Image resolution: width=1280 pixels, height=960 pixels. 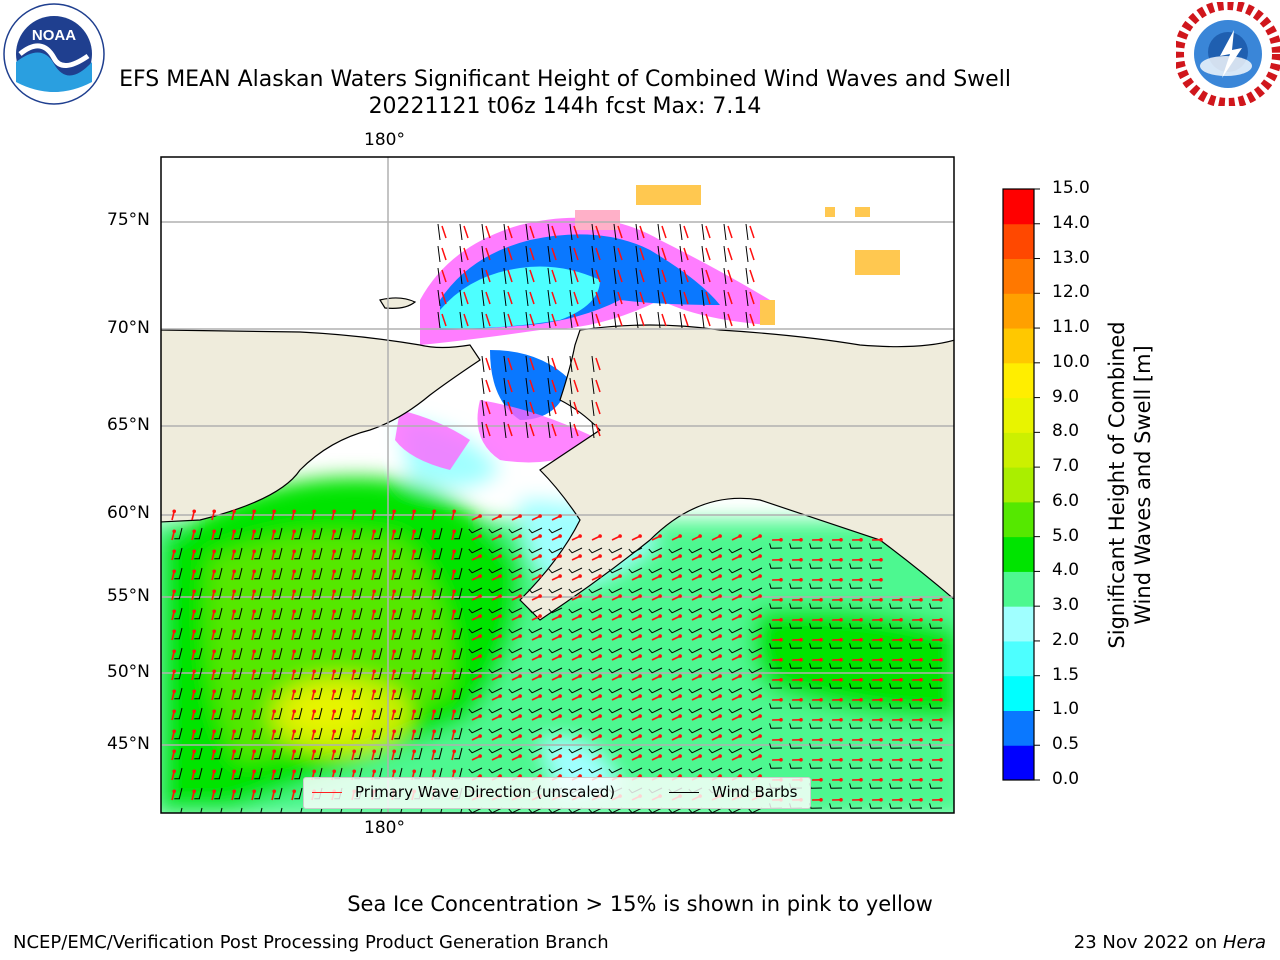 What do you see at coordinates (1170, 942) in the screenshot?
I see `right-credit: 23 Nov 2022 on Hera` at bounding box center [1170, 942].